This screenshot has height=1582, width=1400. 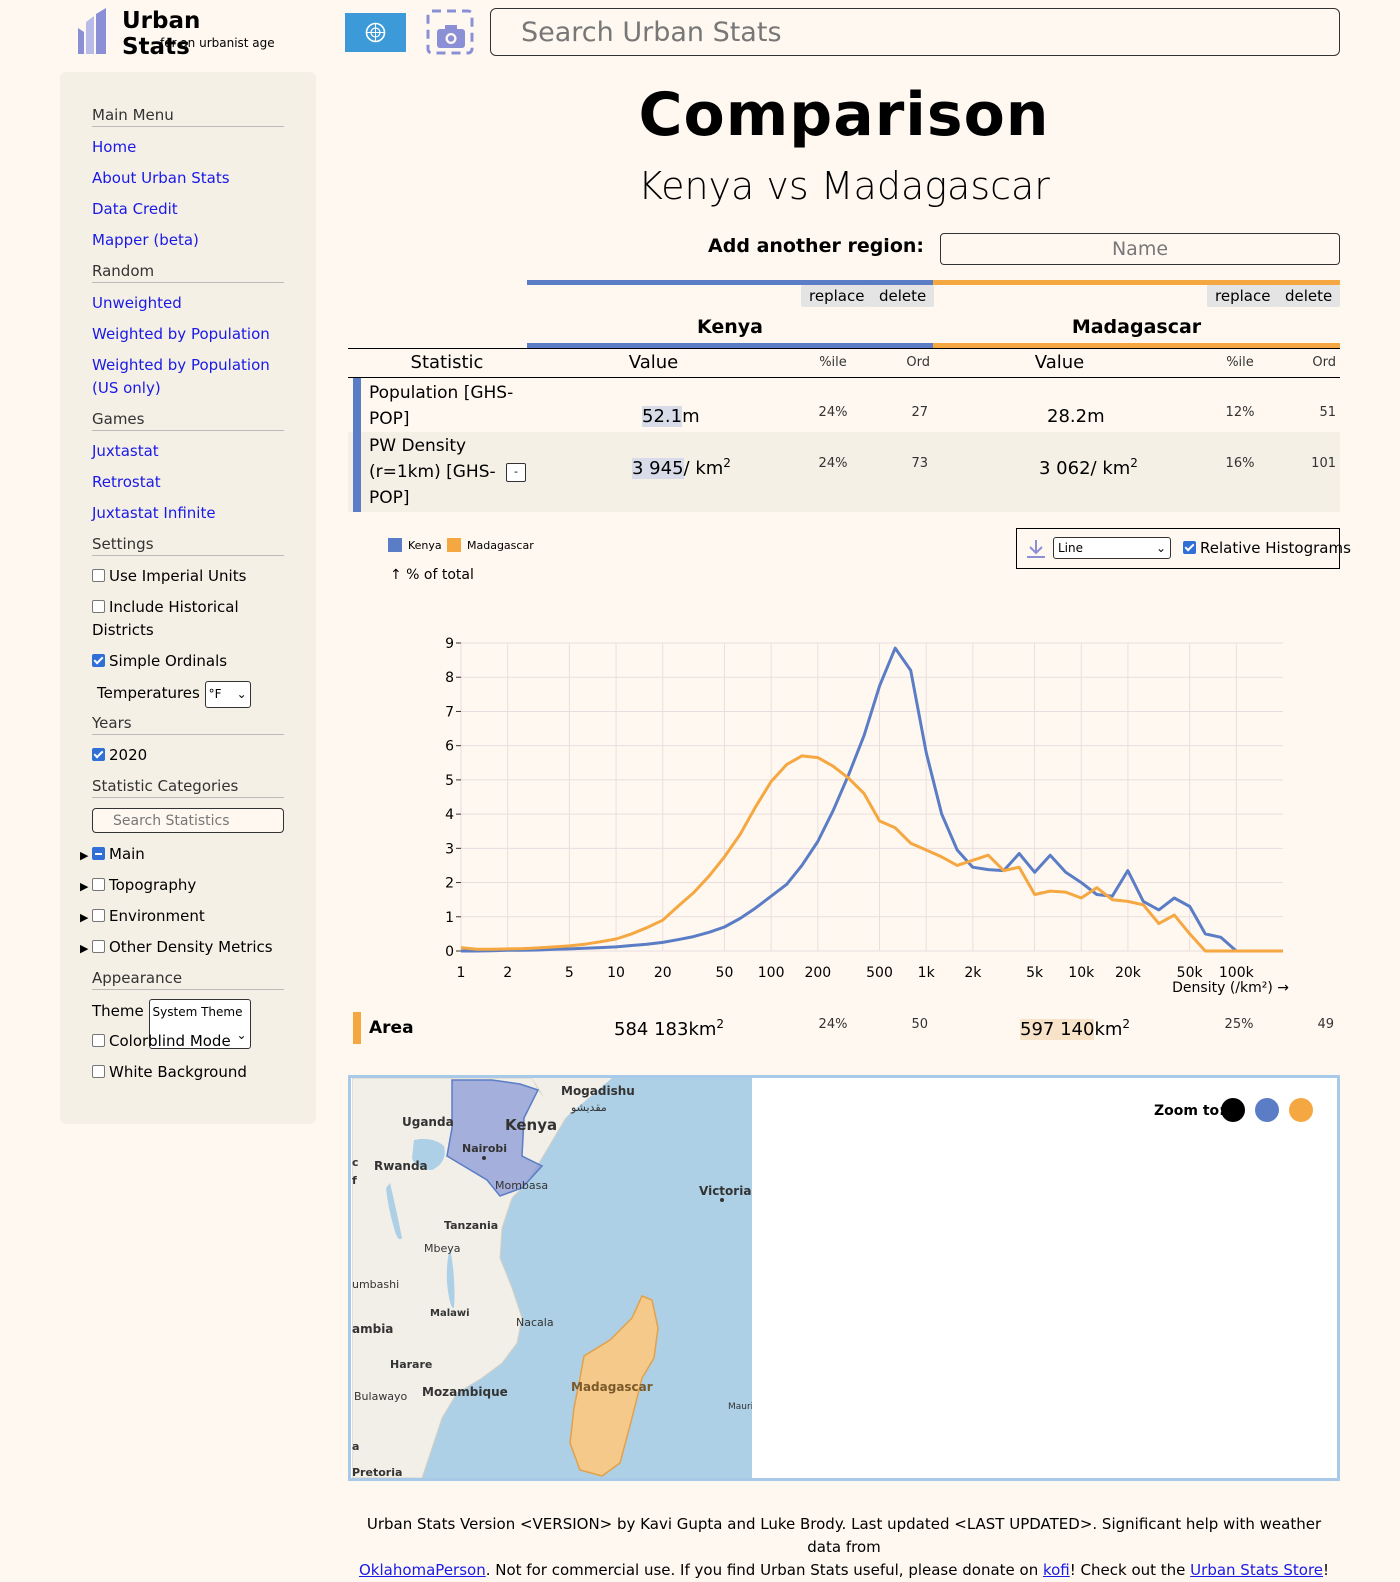 What do you see at coordinates (161, 178) in the screenshot?
I see `sidebar-link-about: About Urban Stats` at bounding box center [161, 178].